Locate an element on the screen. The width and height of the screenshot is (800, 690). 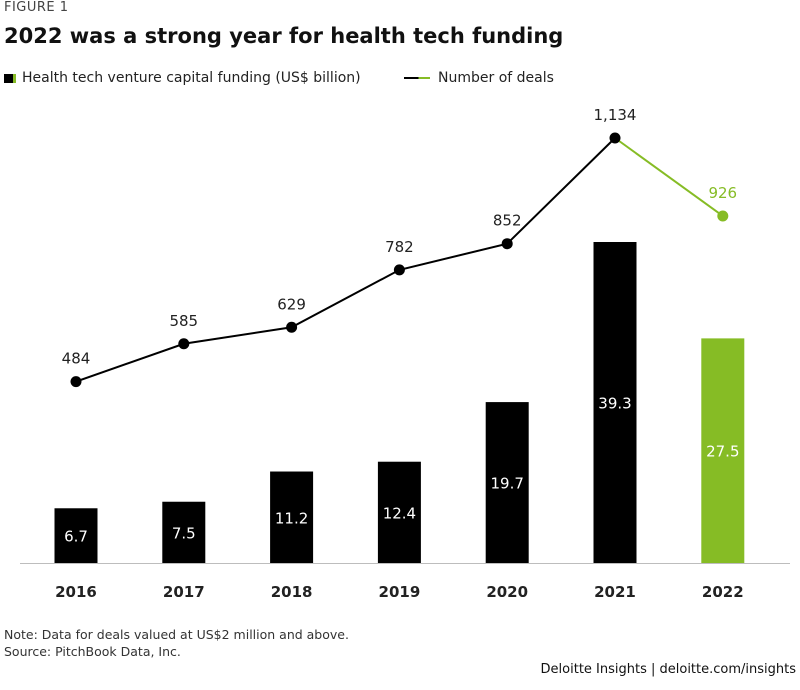
bar-2016 is located at coordinates (76, 535).